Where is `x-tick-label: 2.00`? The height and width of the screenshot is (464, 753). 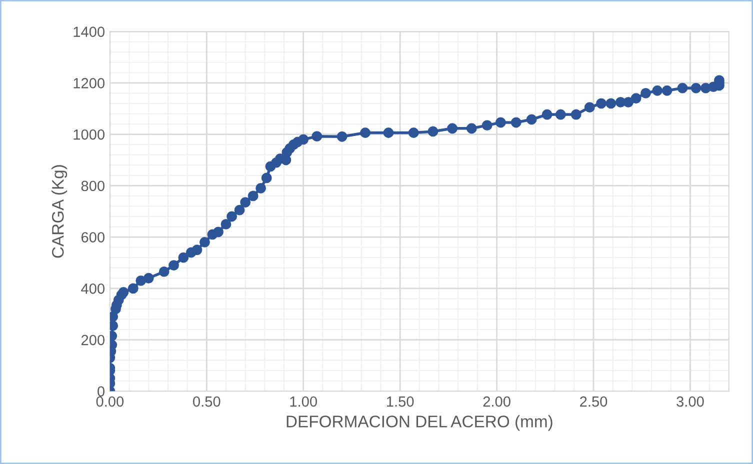
x-tick-label: 2.00 is located at coordinates (496, 401).